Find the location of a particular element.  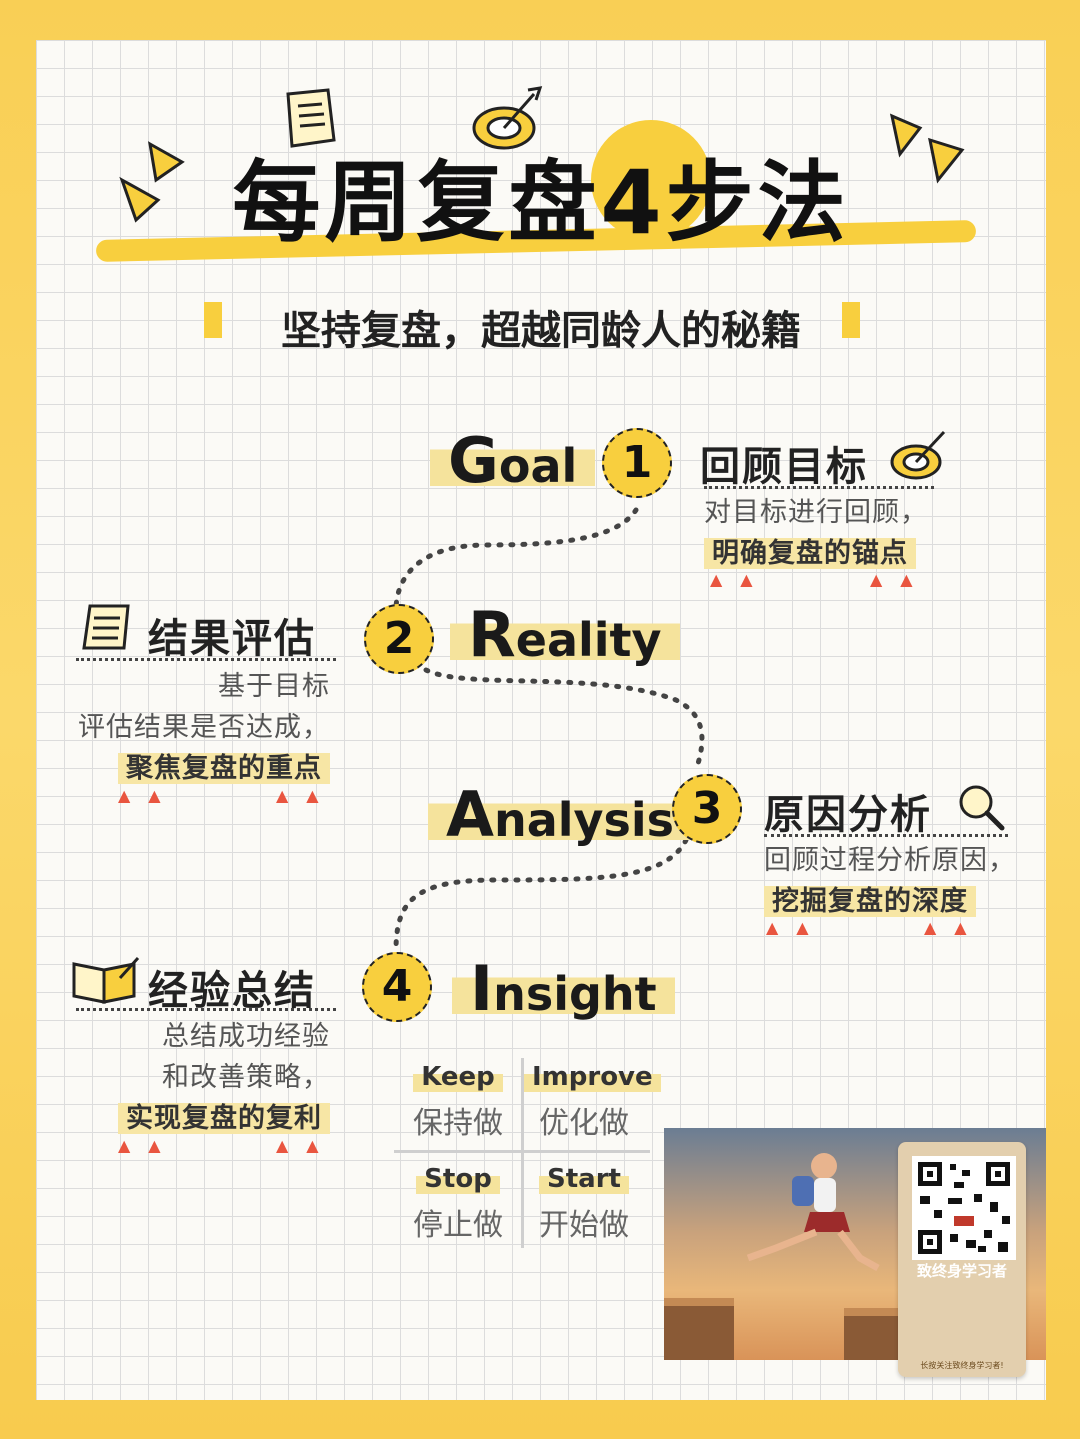

step1-divider is located at coordinates (819, 486).